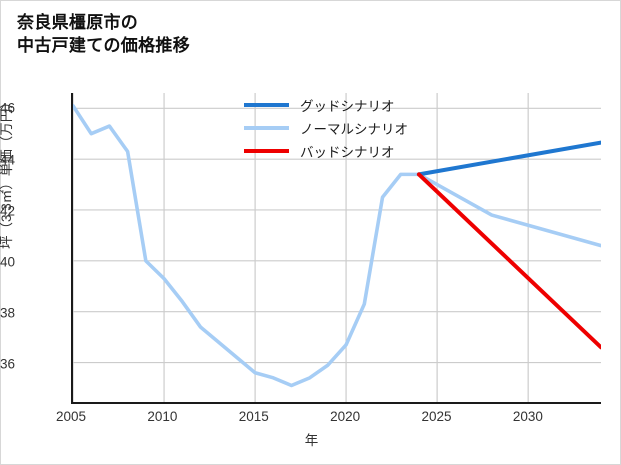  Describe the element at coordinates (71, 416) in the screenshot. I see `x-axis-tick-label: 2005` at that location.